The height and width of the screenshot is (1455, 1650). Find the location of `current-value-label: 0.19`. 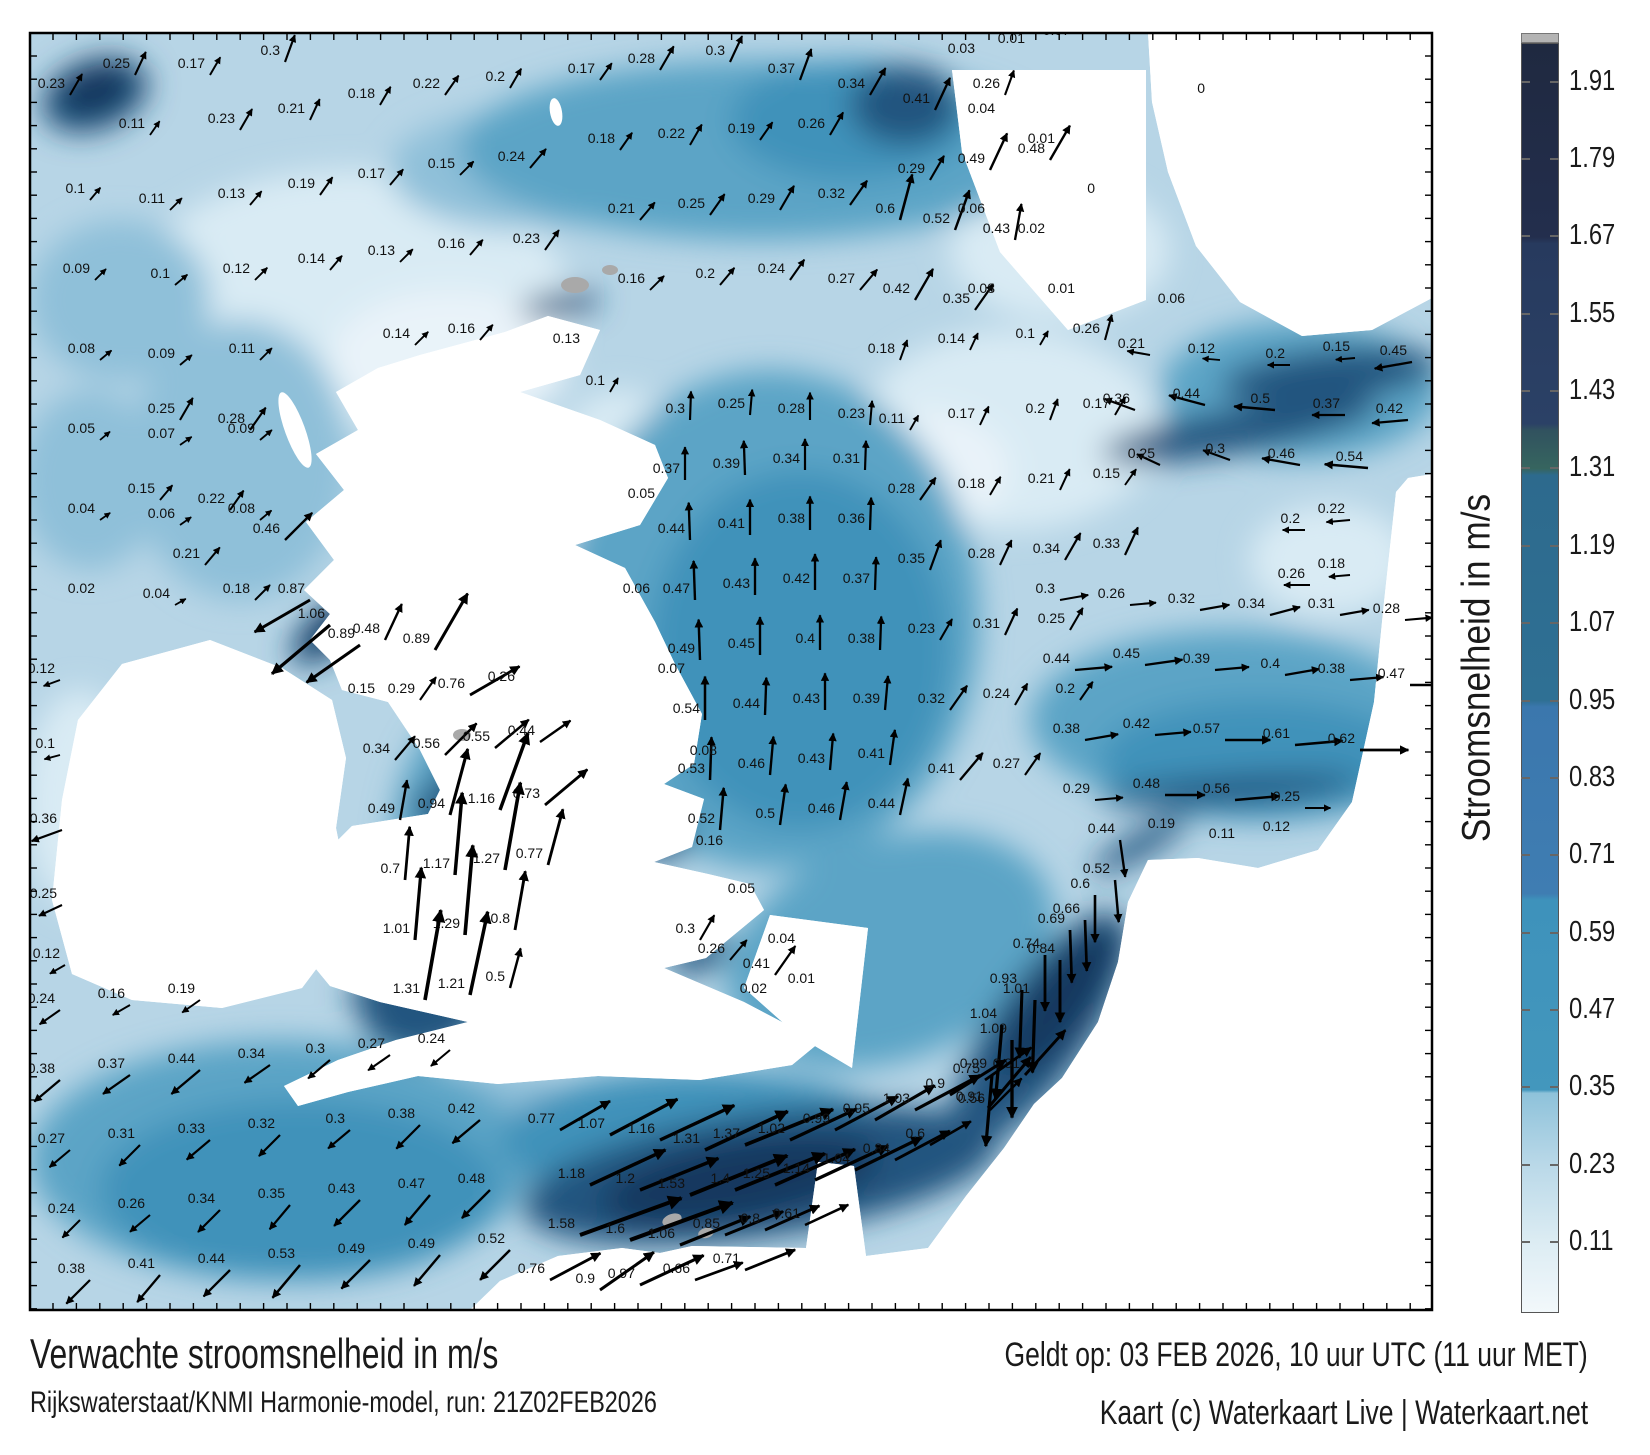

current-value-label: 0.19 is located at coordinates (1161, 823).